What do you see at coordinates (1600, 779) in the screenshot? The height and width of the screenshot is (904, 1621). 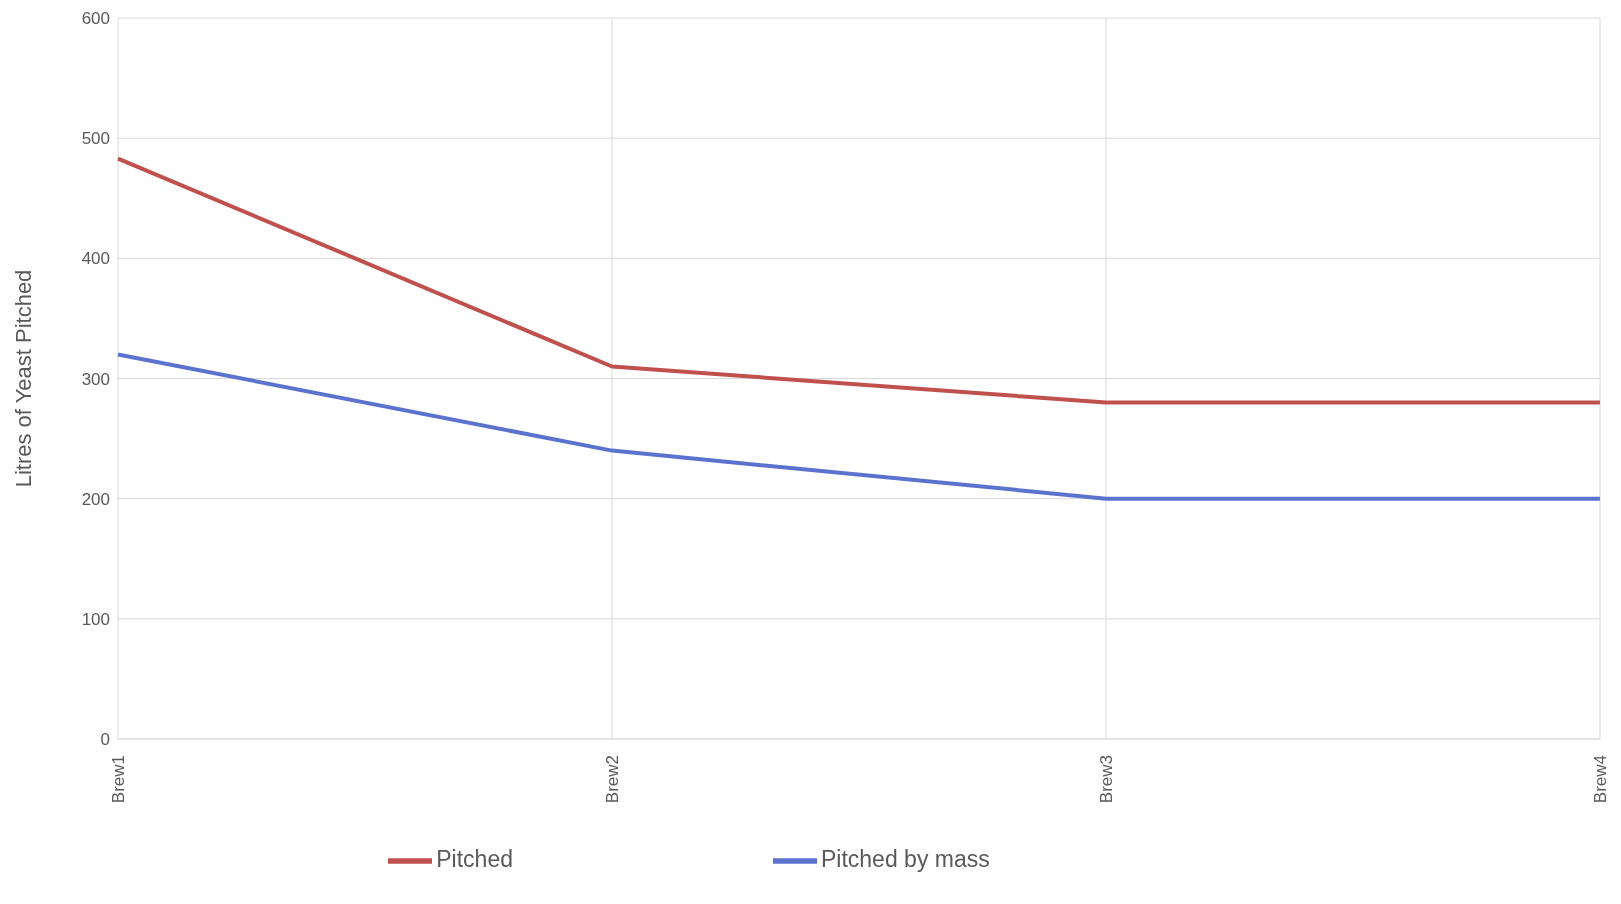 I see `x-tick-label: Brew4` at bounding box center [1600, 779].